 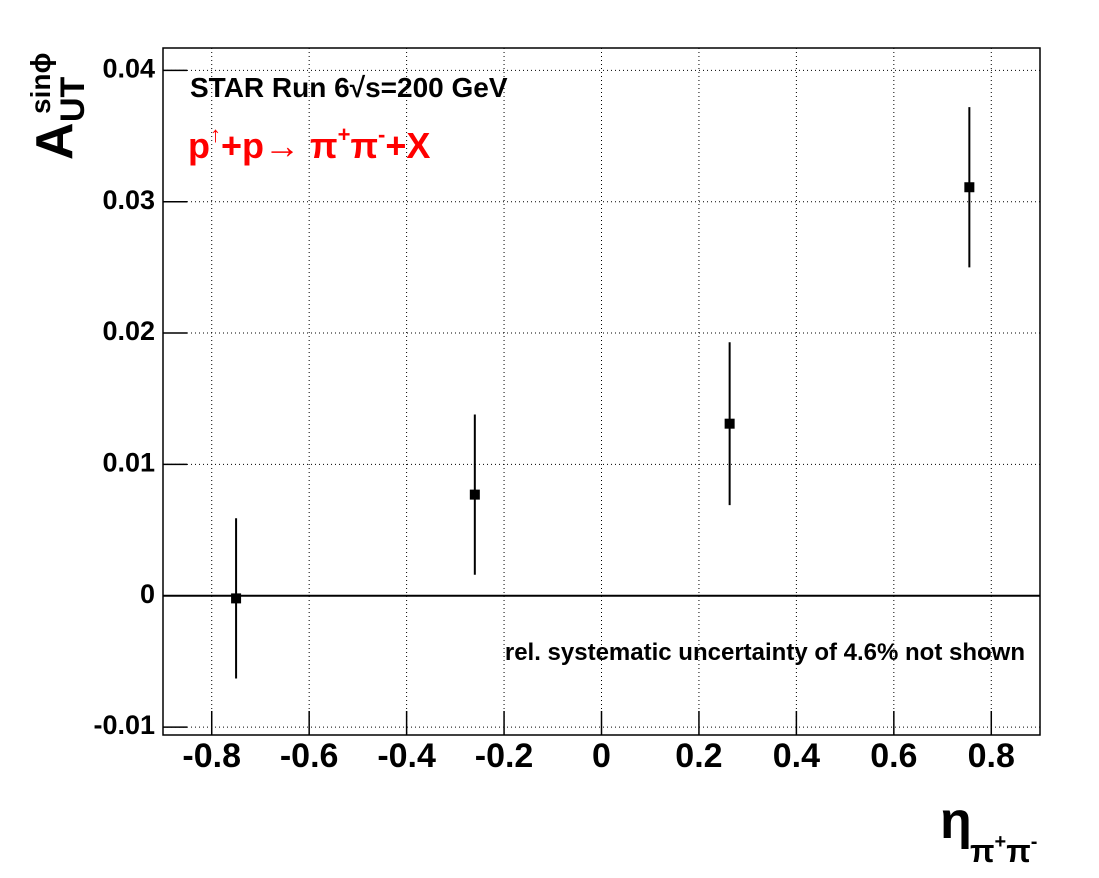 I want to click on process-label: p↑+p→ π+π-+X, so click(x=309, y=144).